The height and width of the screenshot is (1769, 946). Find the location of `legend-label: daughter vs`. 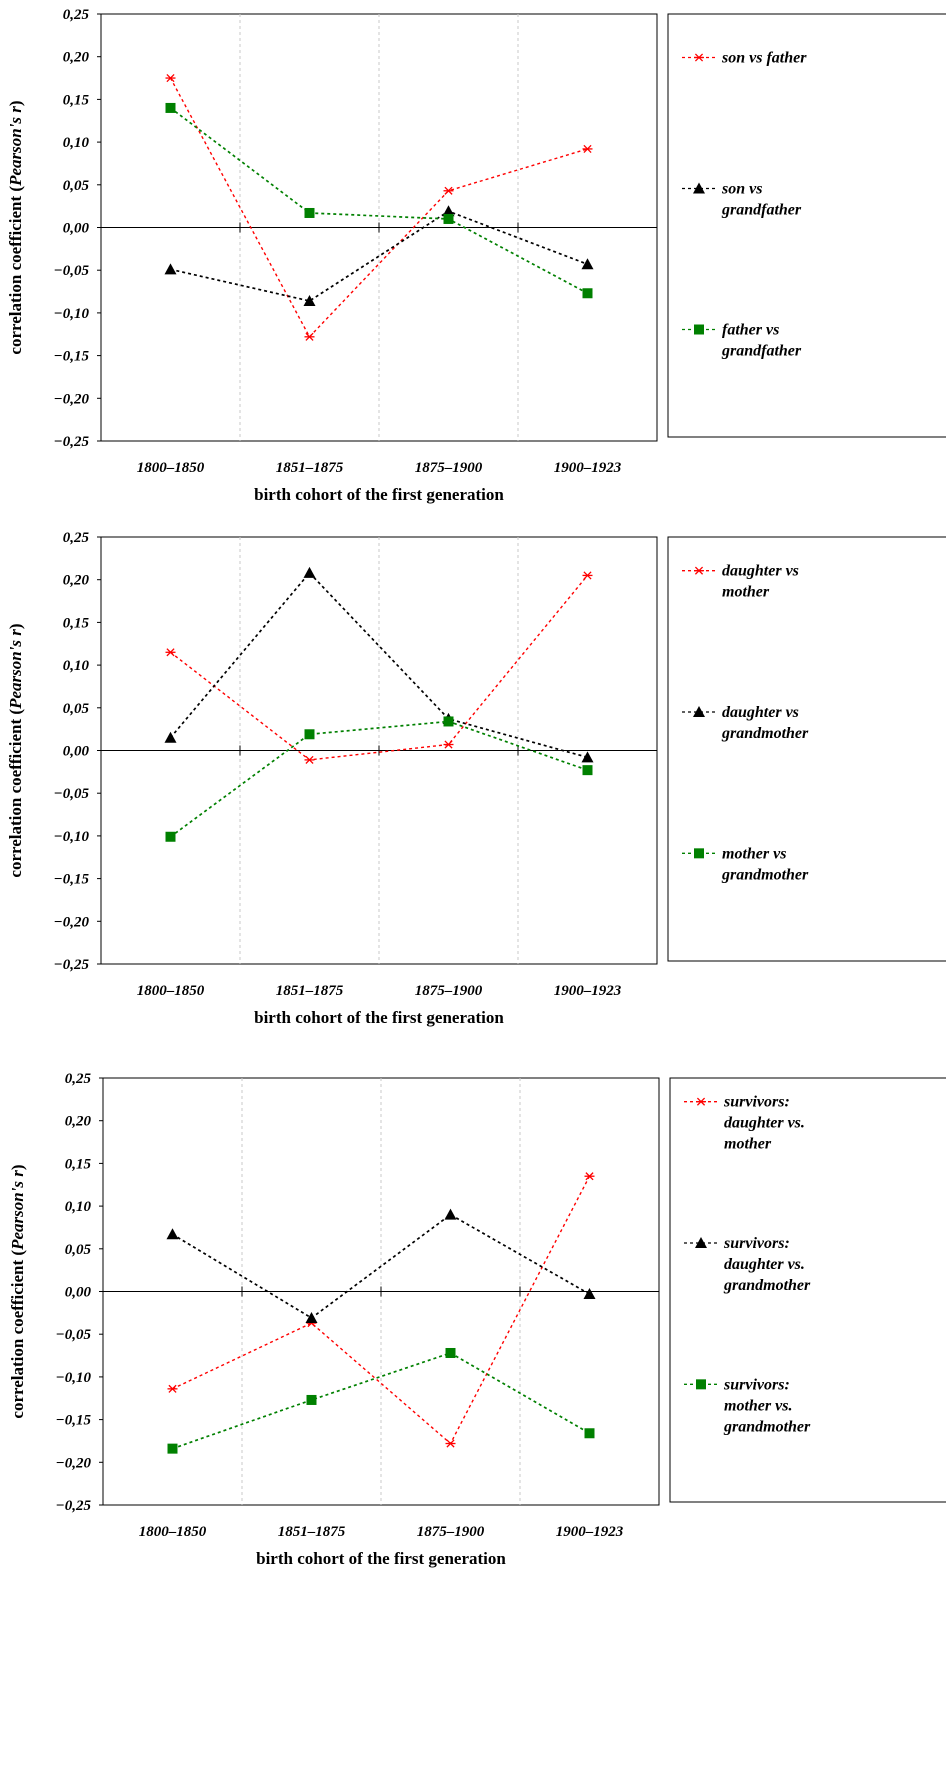

legend-label: daughter vs is located at coordinates (760, 571).